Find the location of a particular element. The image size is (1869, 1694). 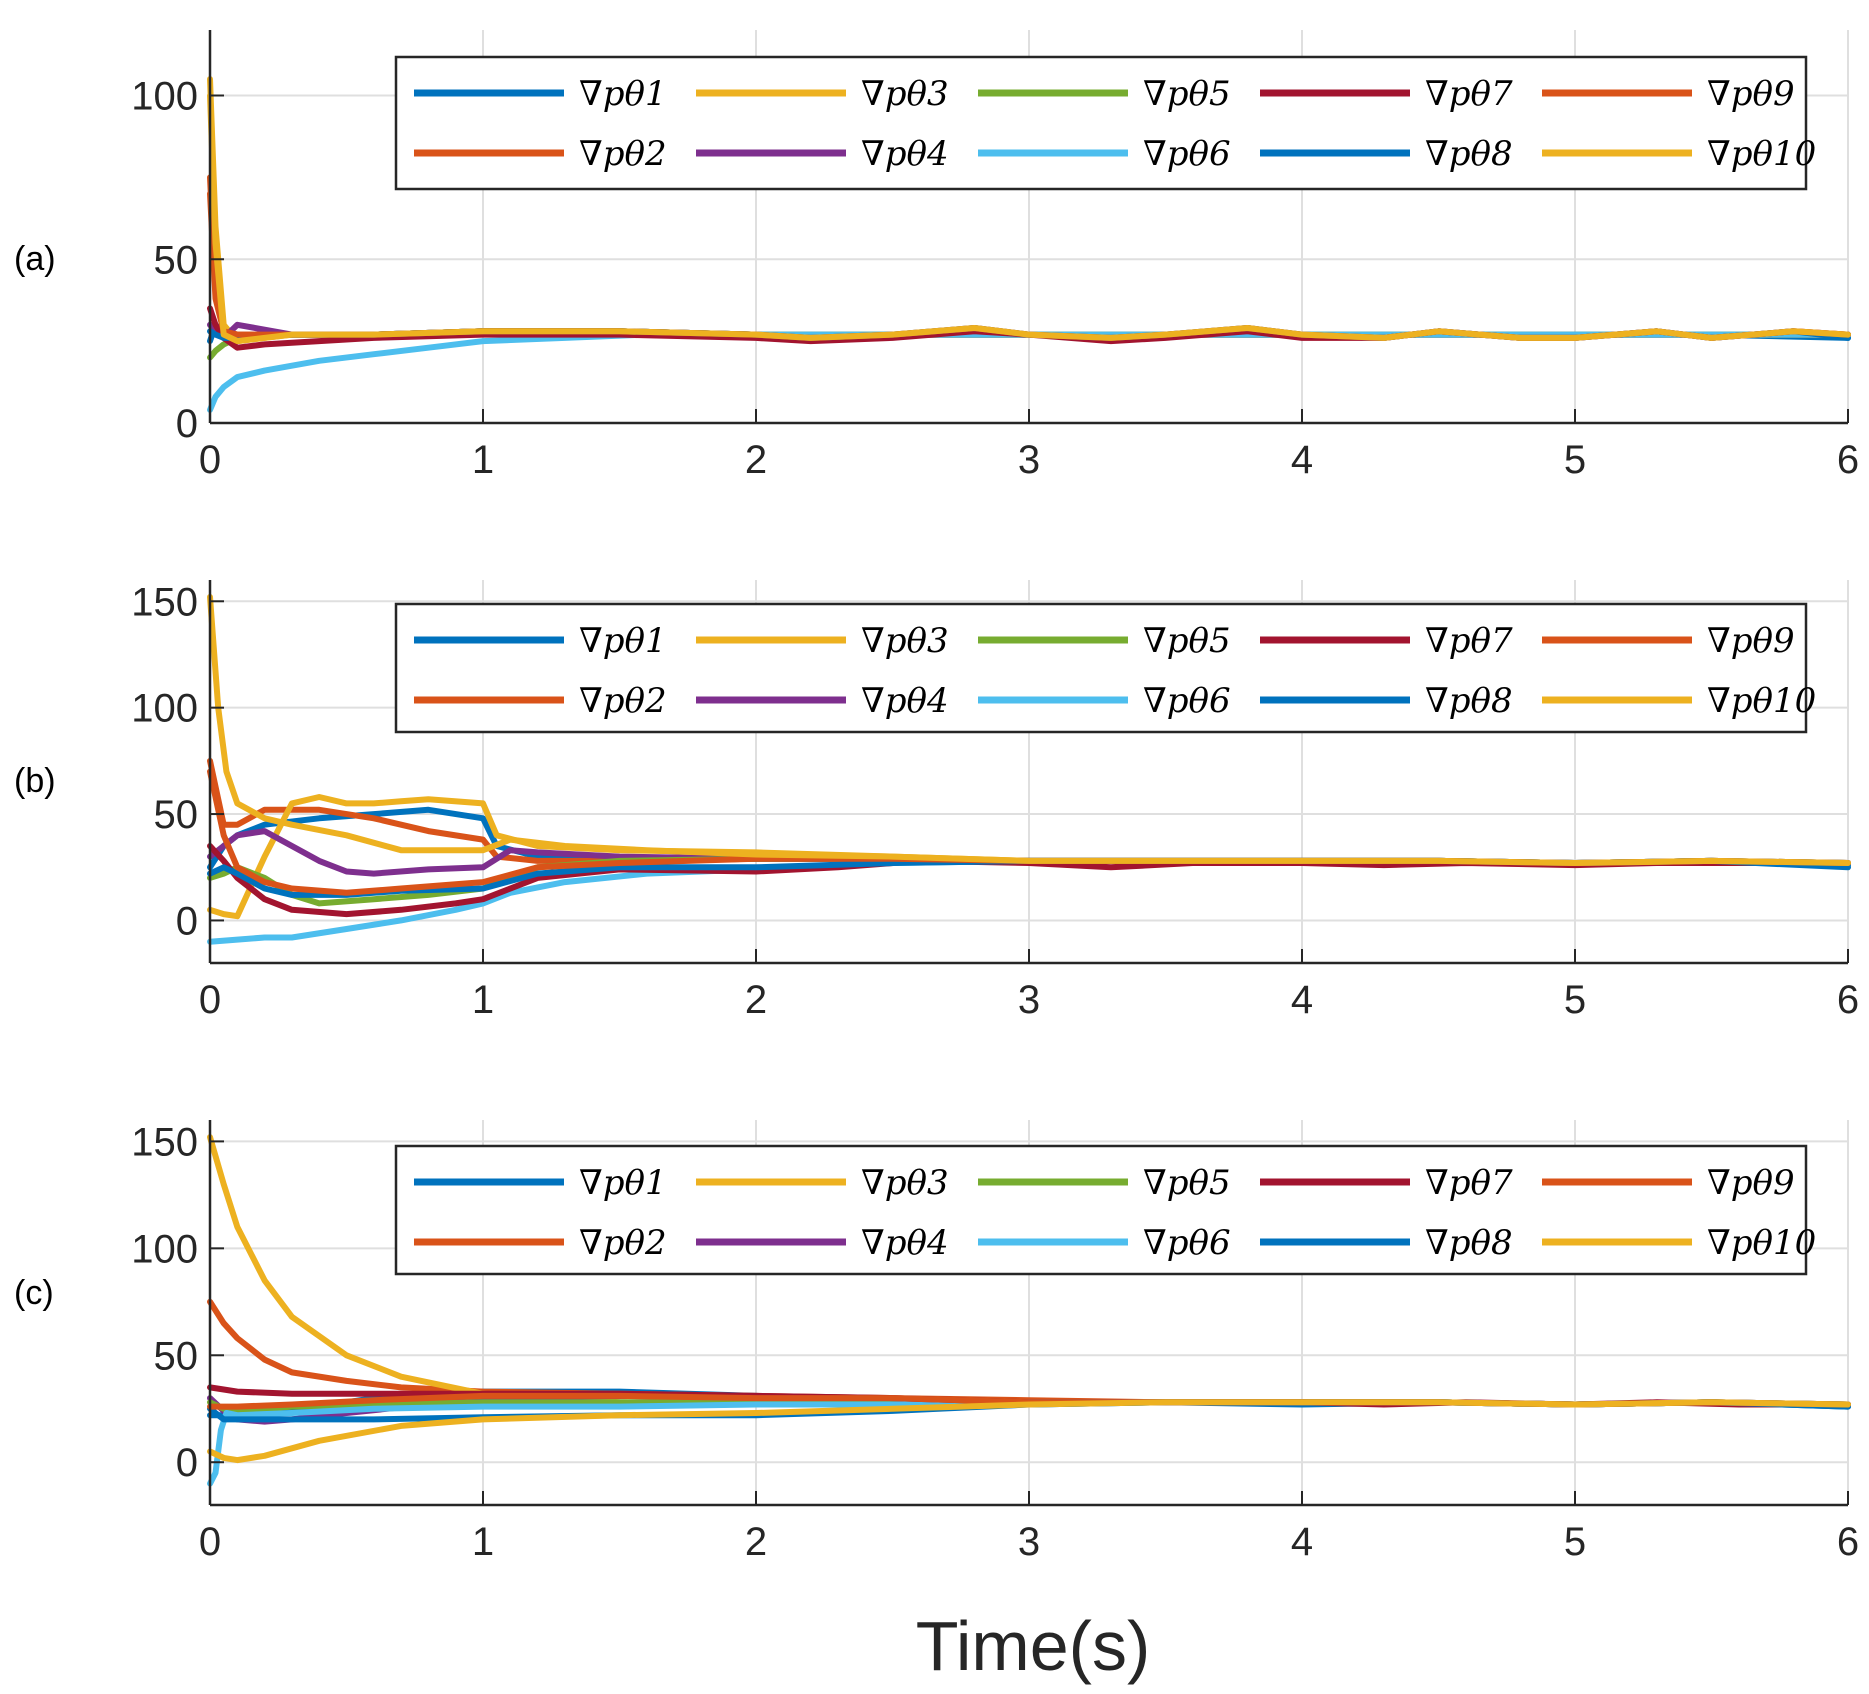

x-axis-label: Time(s) is located at coordinates (1033, 1646).